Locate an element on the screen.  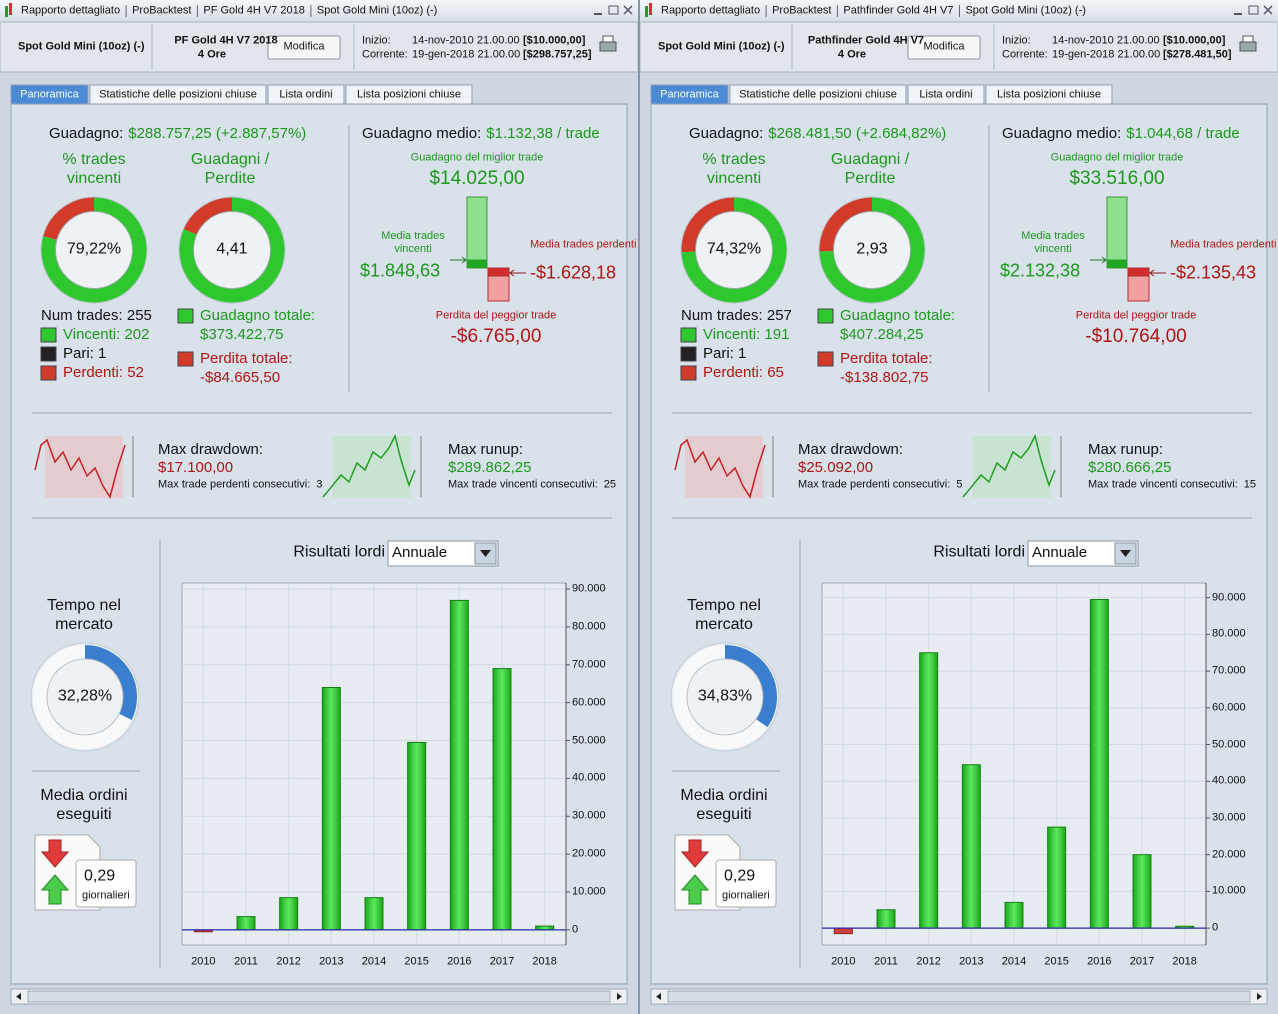
market-time-label: 34,83% is located at coordinates (725, 696).